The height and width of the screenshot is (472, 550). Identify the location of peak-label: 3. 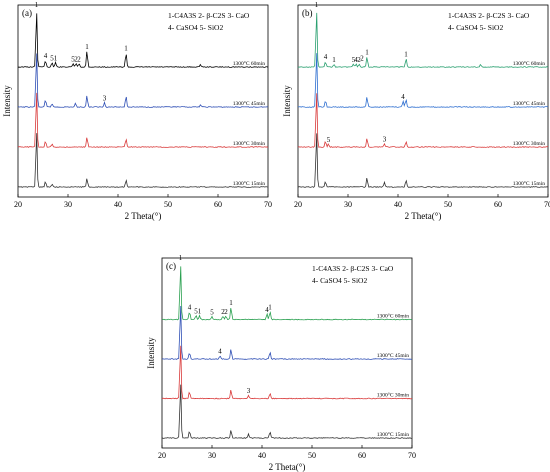
(105, 98).